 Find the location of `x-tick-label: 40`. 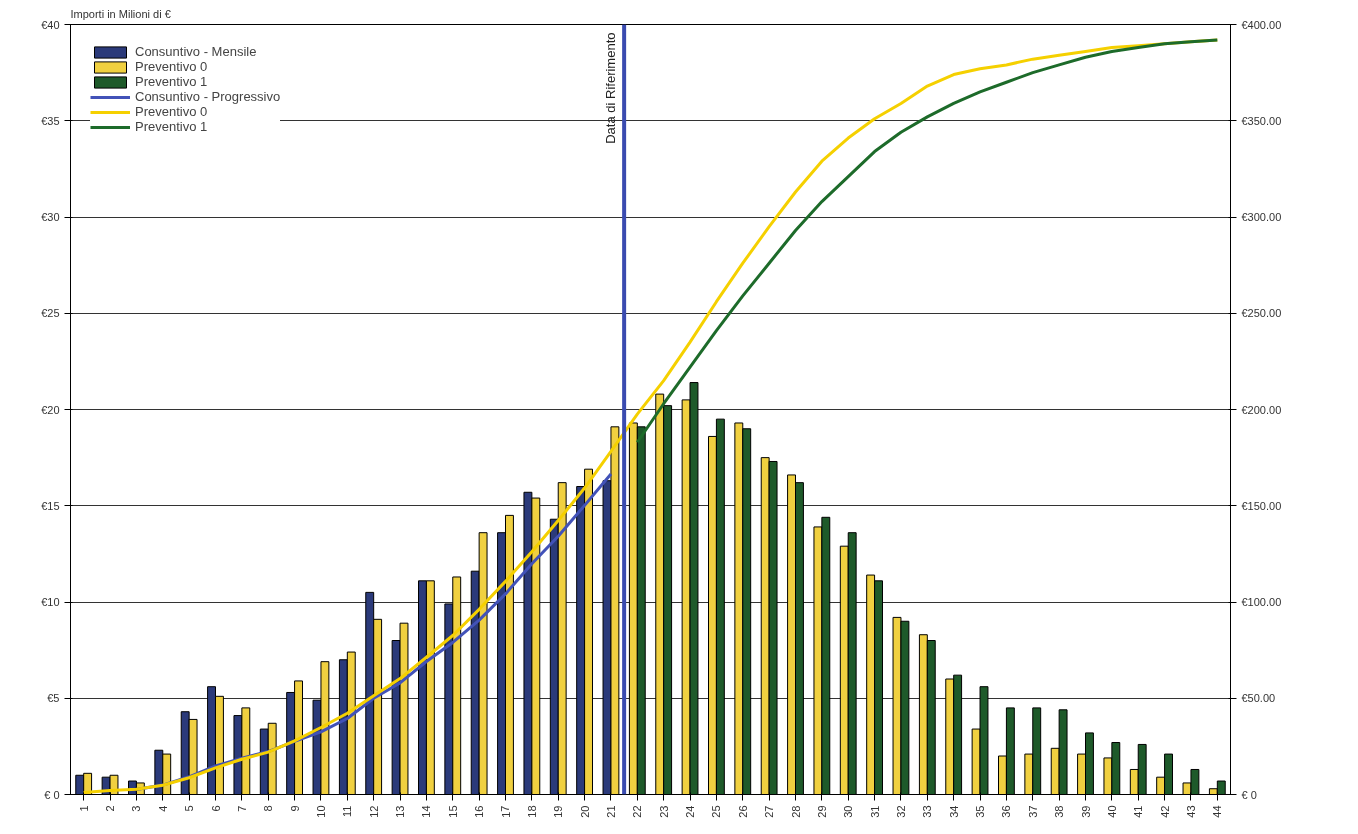

x-tick-label: 40 is located at coordinates (1111, 811).